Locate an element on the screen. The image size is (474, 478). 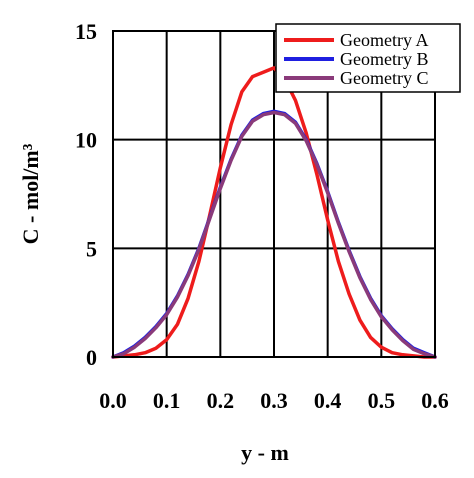
x-axis-title: y - m is located at coordinates (265, 452).